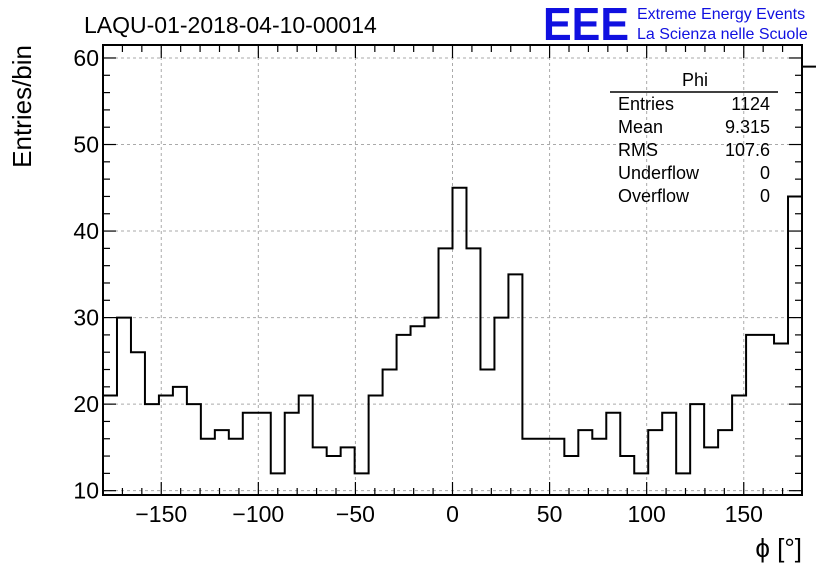 This screenshot has height=572, width=836. Describe the element at coordinates (86, 58) in the screenshot. I see `y-tick-label: 60` at that location.